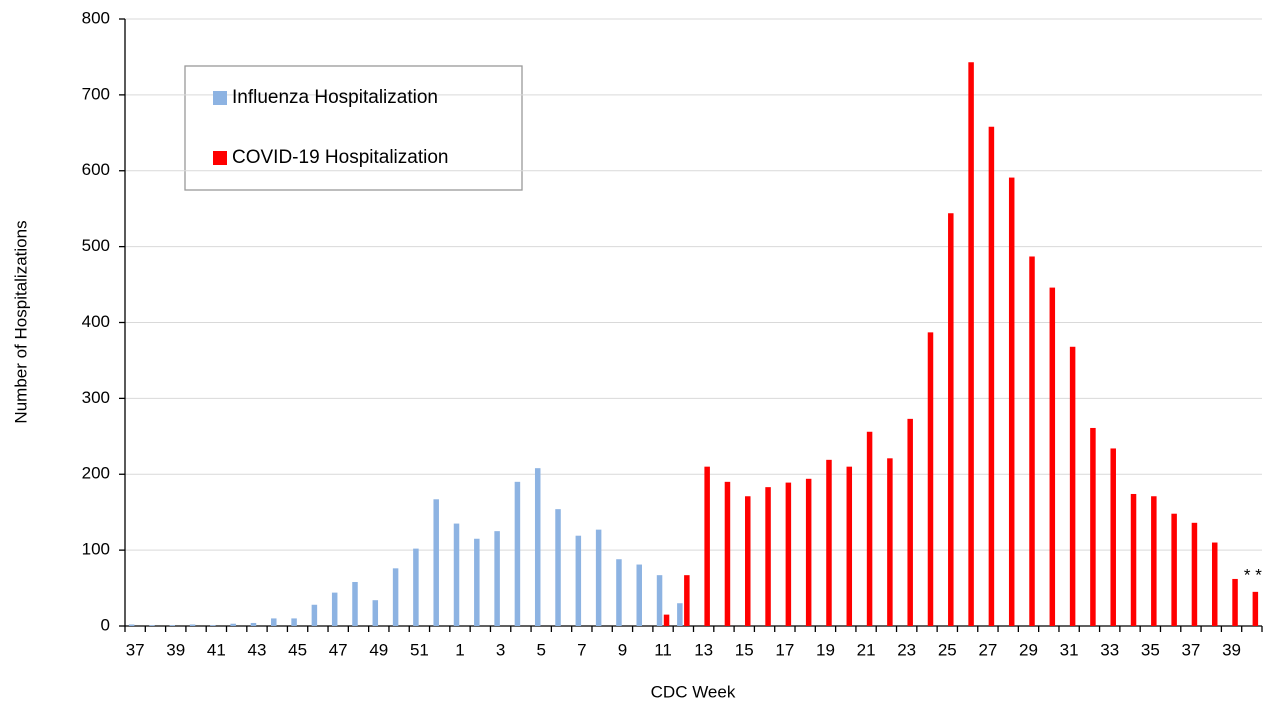 Image resolution: width=1275 pixels, height=706 pixels. What do you see at coordinates (1028, 649) in the screenshot?
I see `x-tick-label: 29` at bounding box center [1028, 649].